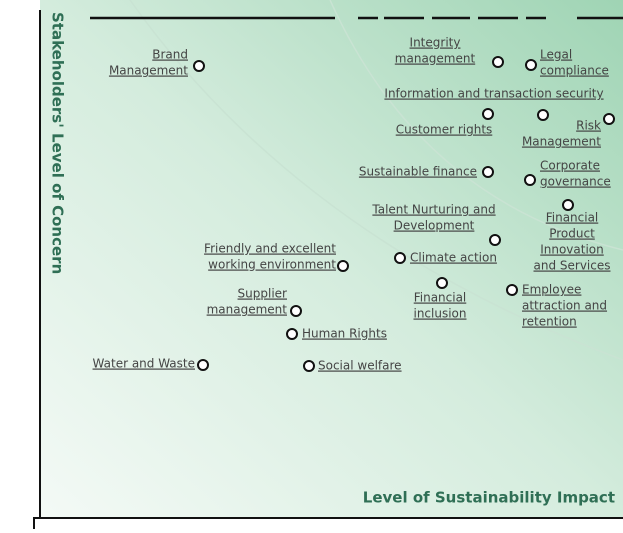 The width and height of the screenshot is (623, 533). I want to click on node-label: Development, so click(434, 226).